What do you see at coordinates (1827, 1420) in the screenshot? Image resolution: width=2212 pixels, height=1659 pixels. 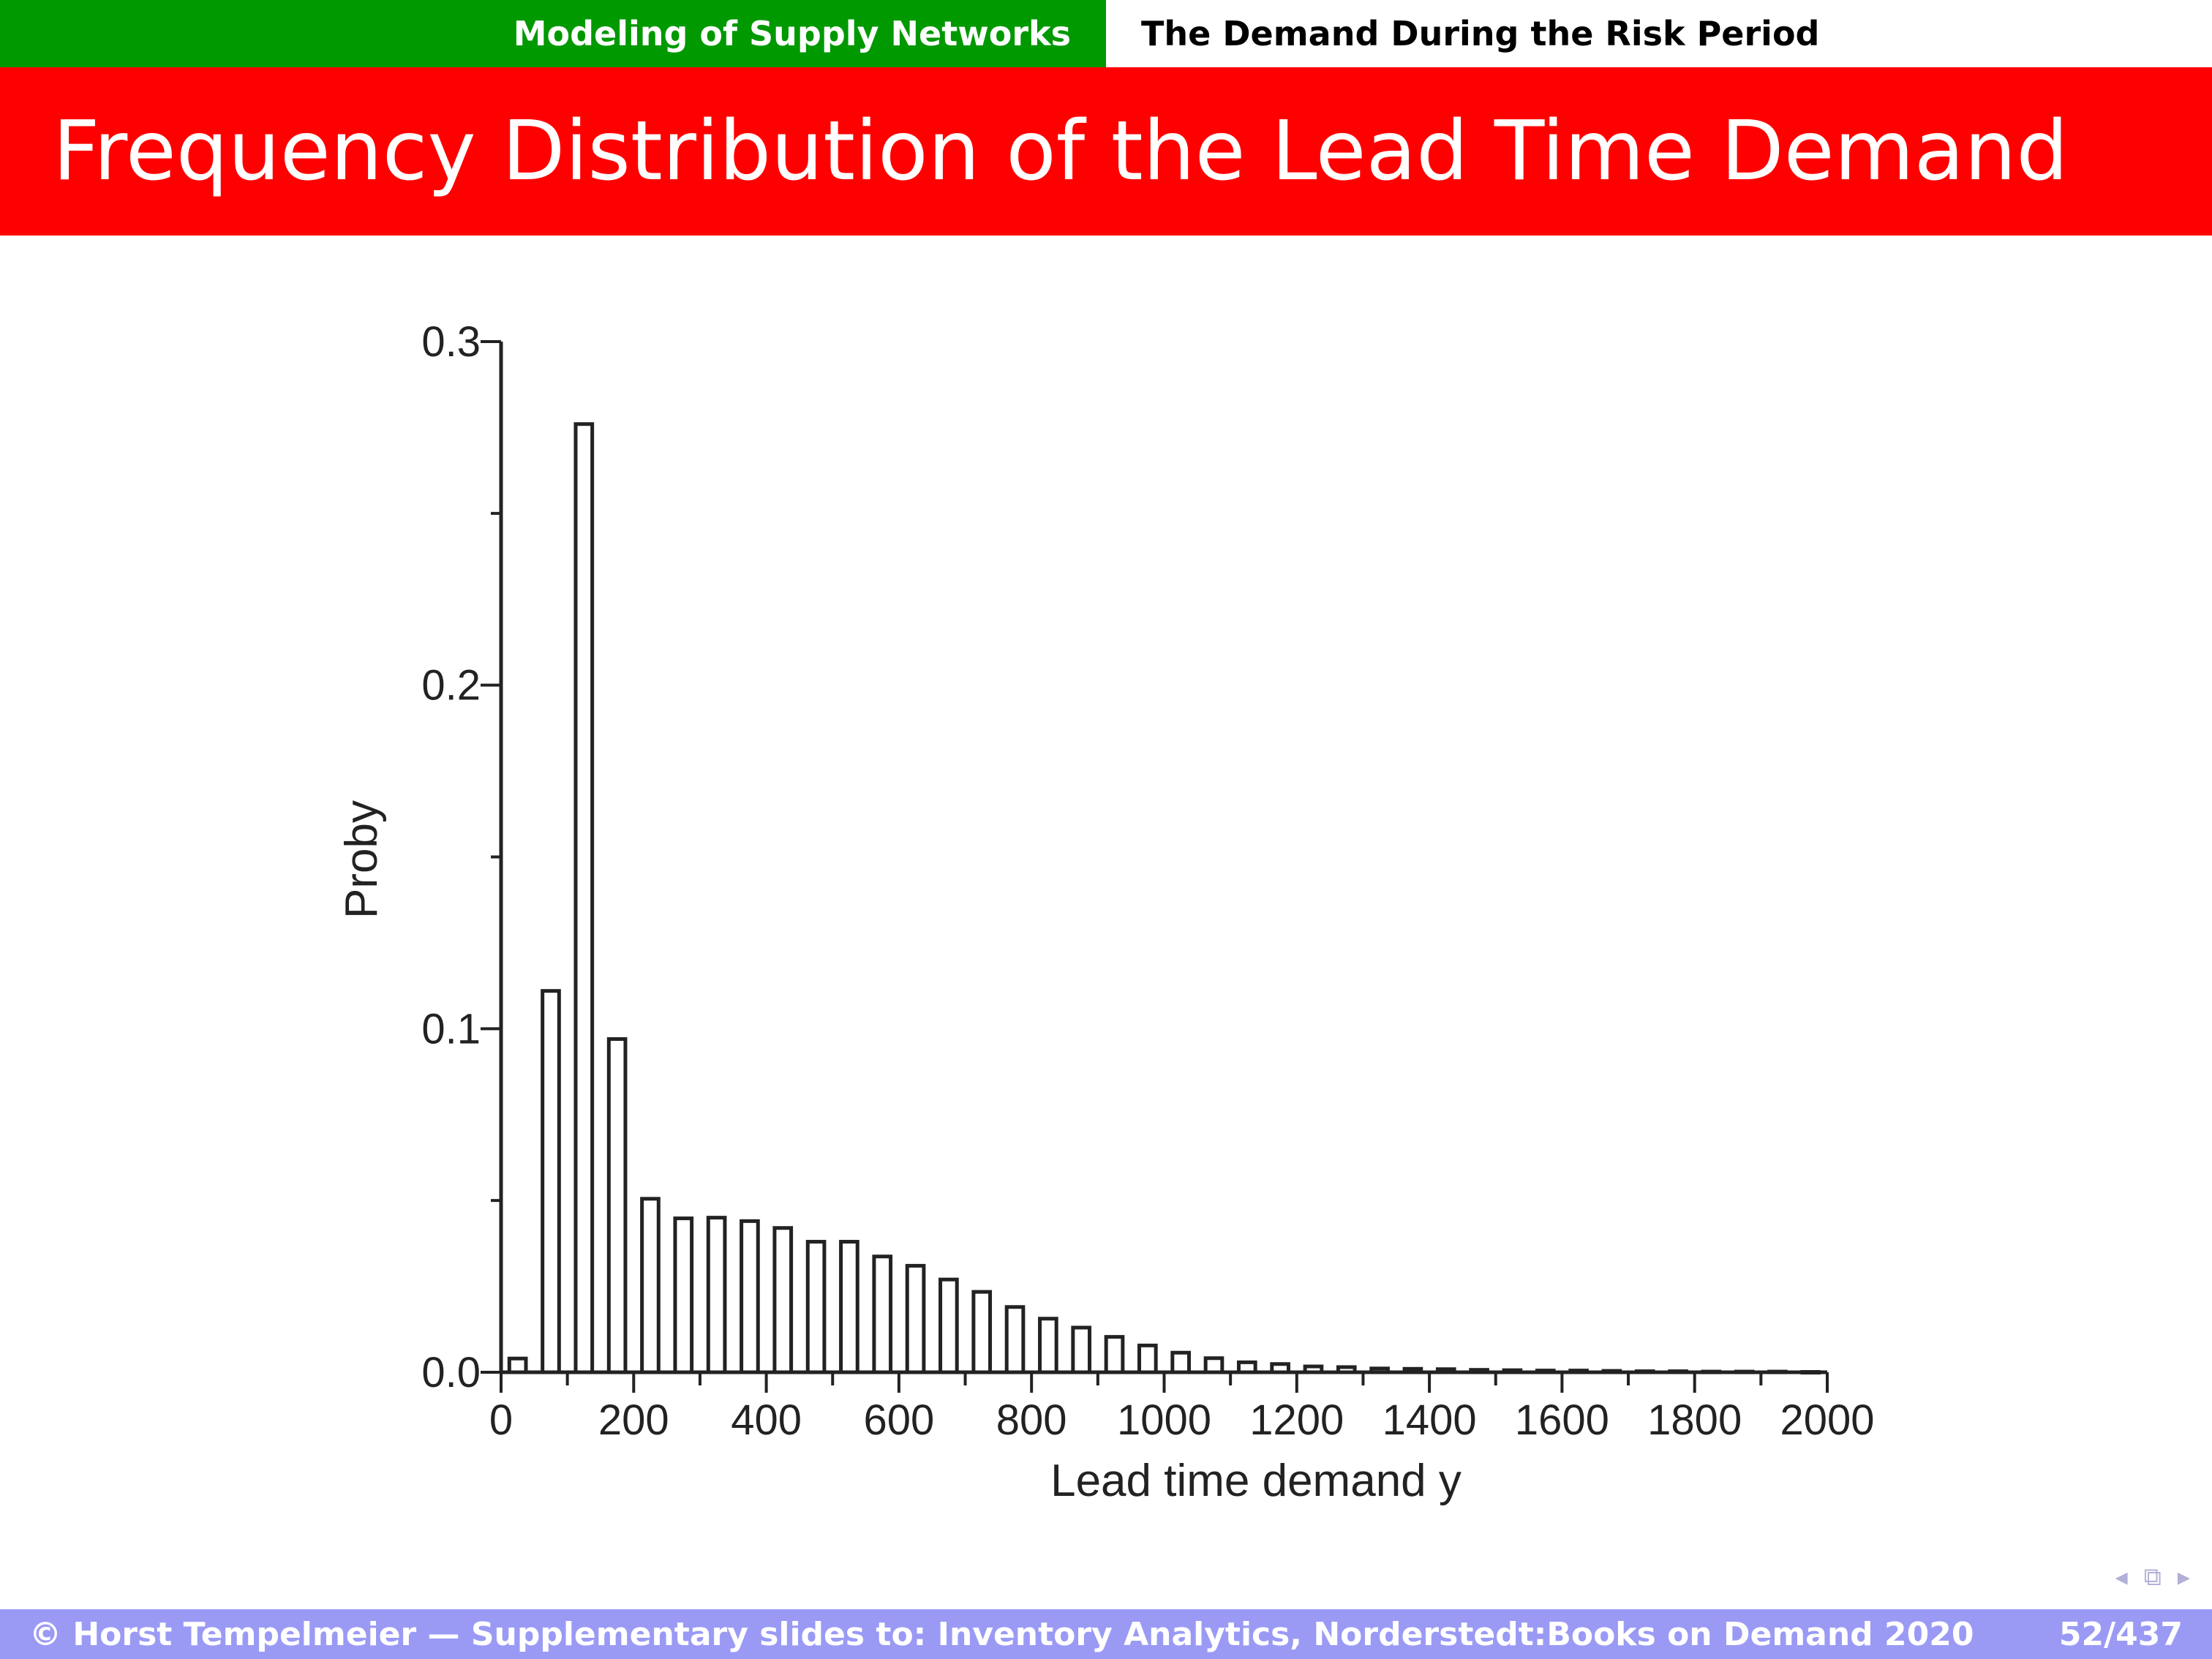 I see `x-tick-label: 2000` at bounding box center [1827, 1420].